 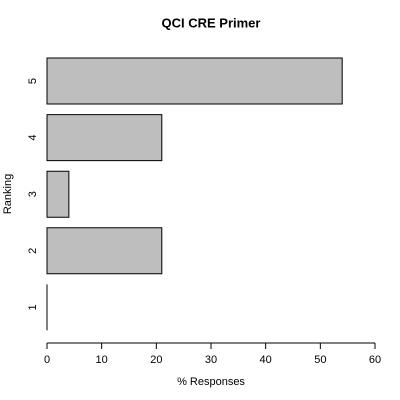 What do you see at coordinates (266, 360) in the screenshot?
I see `x-tick-label: 40` at bounding box center [266, 360].